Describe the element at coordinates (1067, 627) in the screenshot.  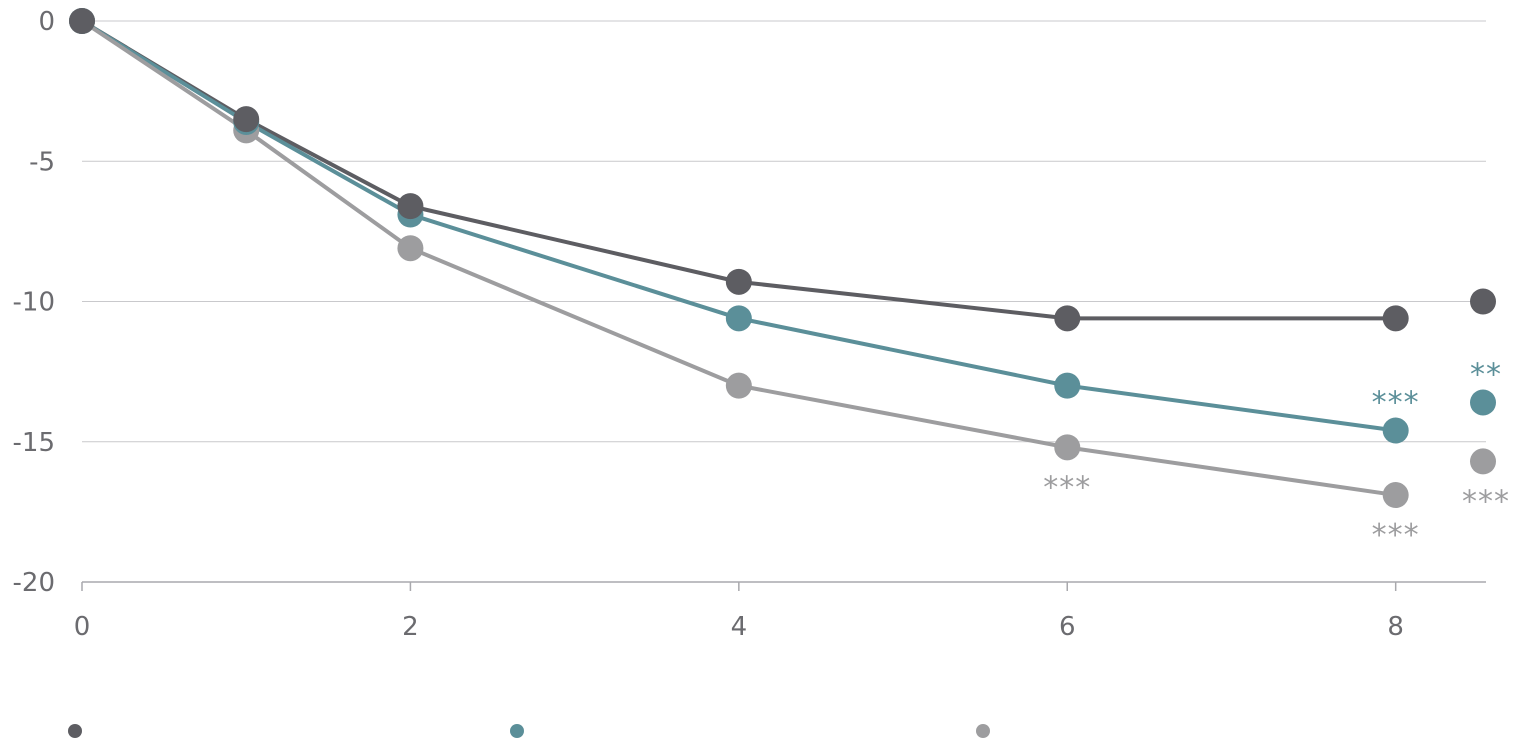
I see `x-tick-label: 6` at that location.